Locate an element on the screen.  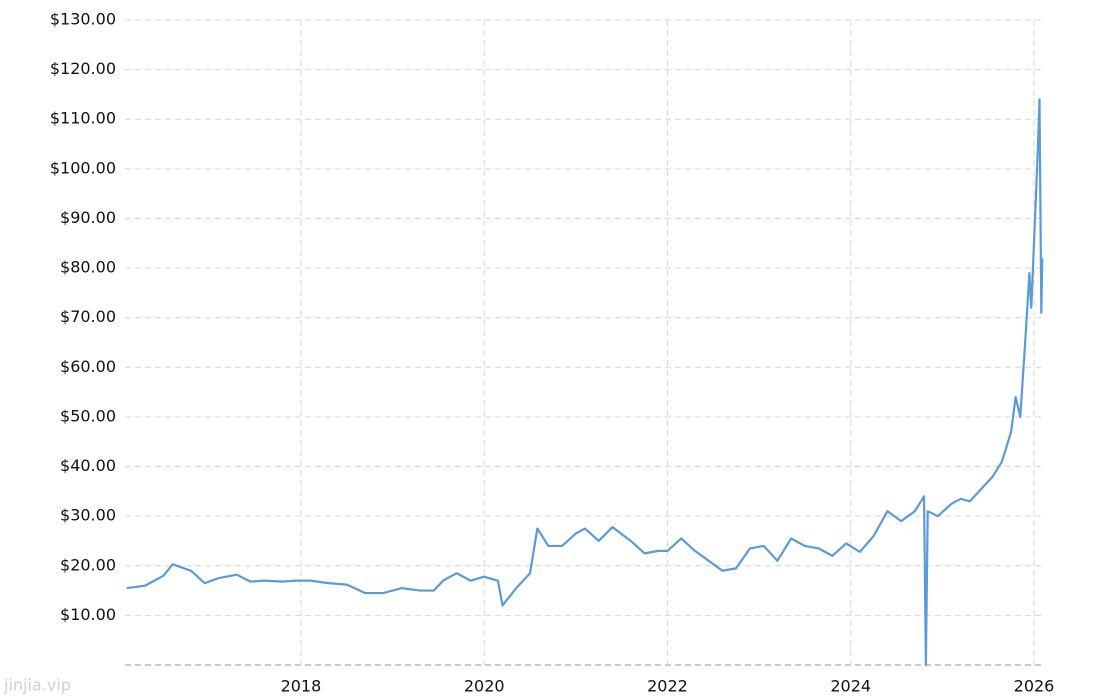
y-tick-label: $80.00 is located at coordinates (88, 267).